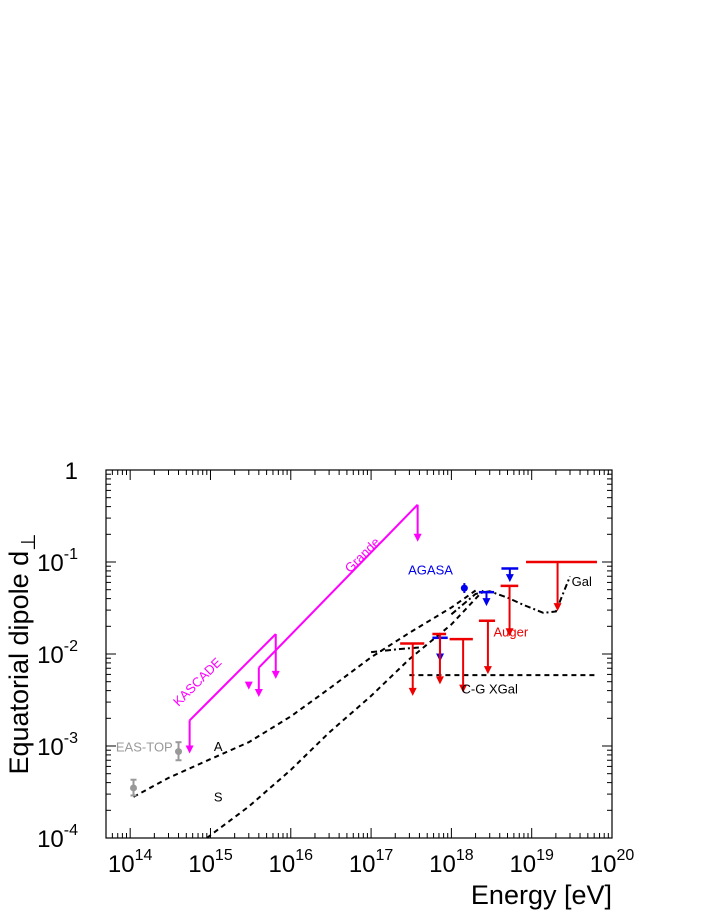 The width and height of the screenshot is (708, 917). I want to click on auger-limit-arrow-2-head, so click(463, 688).